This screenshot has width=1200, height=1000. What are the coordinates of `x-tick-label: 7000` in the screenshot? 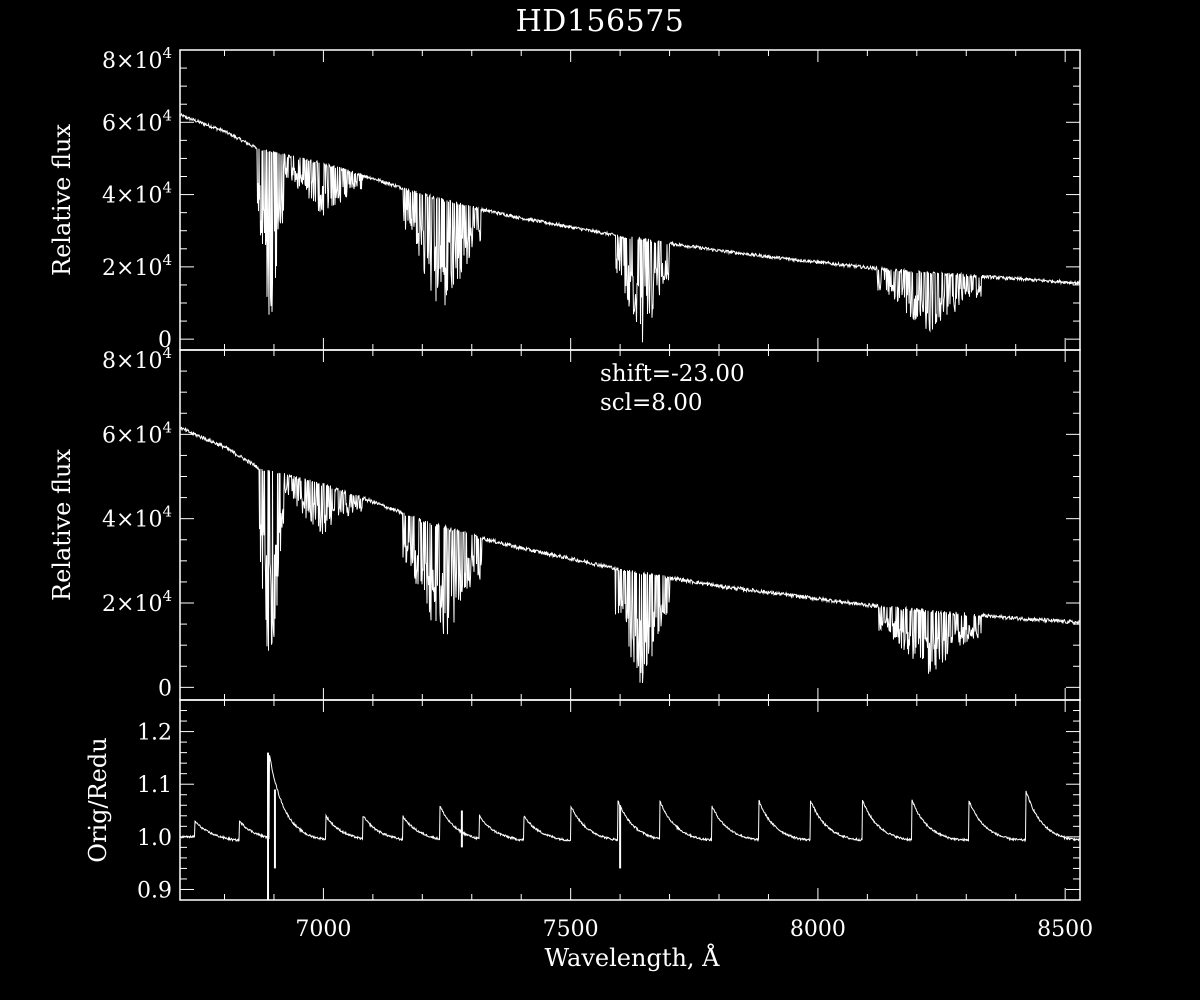 It's located at (323, 929).